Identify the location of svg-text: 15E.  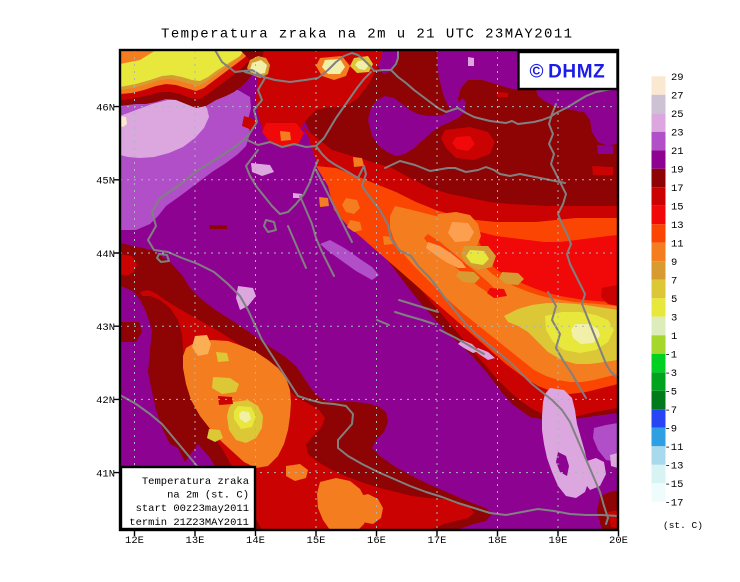
(316, 541).